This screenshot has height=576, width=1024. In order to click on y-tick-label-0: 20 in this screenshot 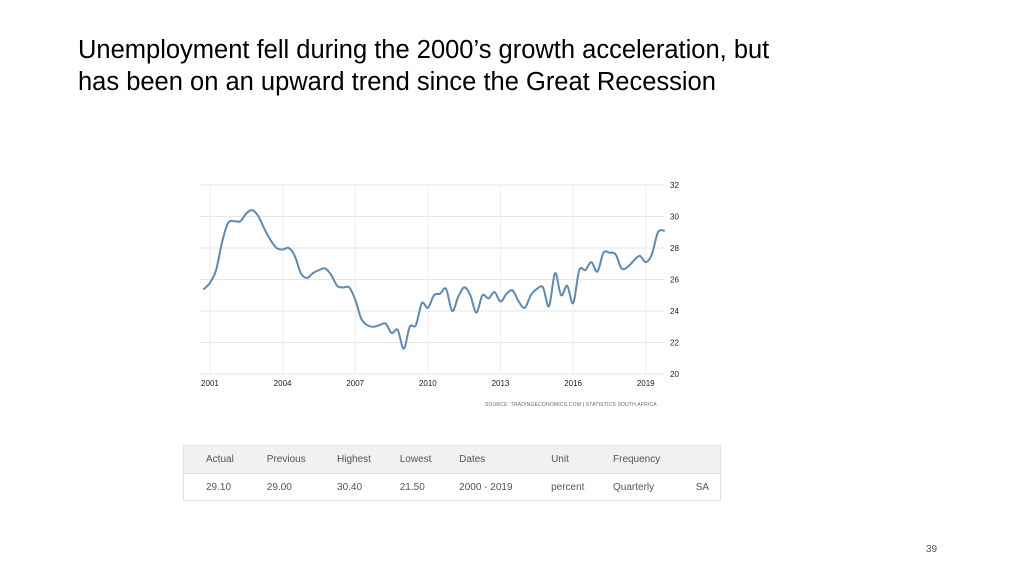, I will do `click(674, 374)`.